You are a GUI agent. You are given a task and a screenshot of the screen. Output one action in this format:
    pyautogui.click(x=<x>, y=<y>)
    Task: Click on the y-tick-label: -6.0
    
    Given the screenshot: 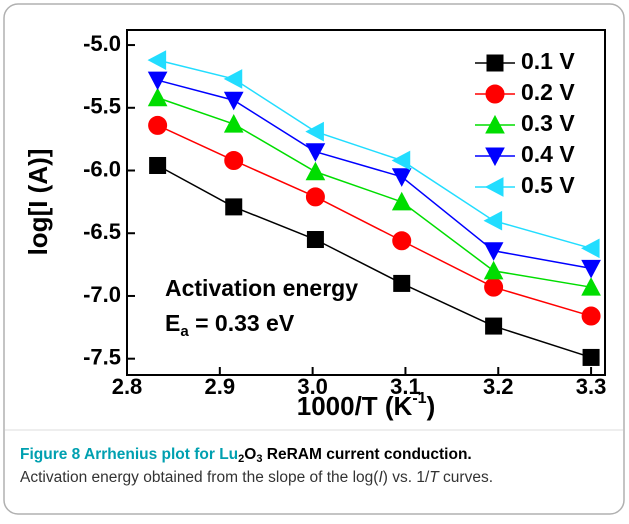 What is the action you would take?
    pyautogui.click(x=102, y=168)
    